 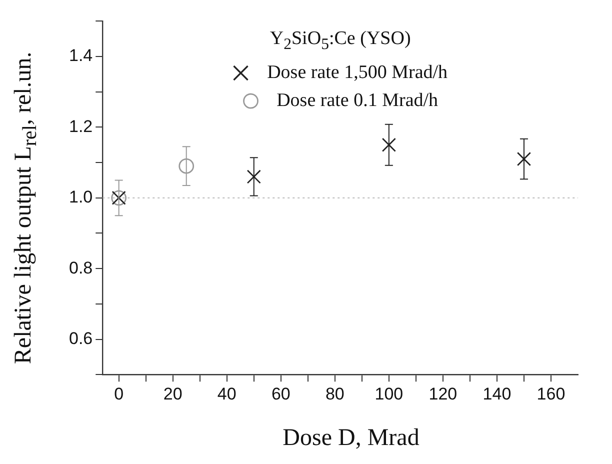 I want to click on x-tick-label: 120, so click(x=443, y=394).